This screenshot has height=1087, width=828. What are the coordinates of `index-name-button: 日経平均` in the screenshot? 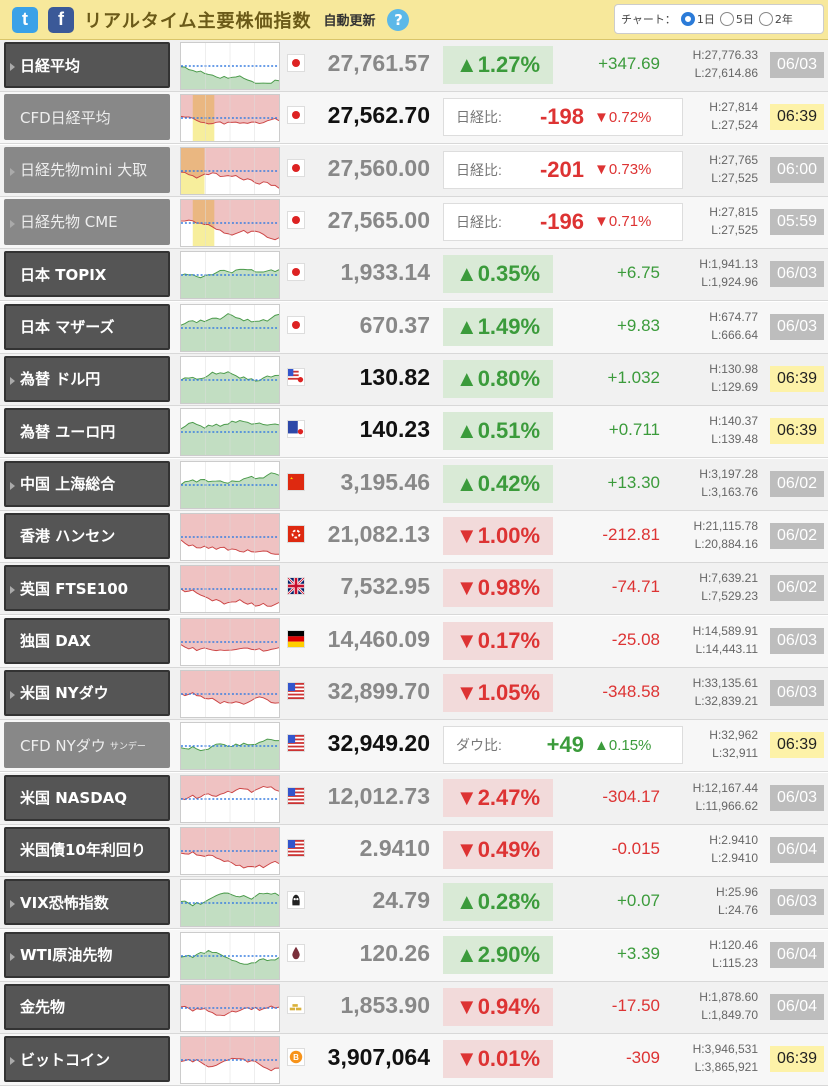 It's located at (87, 65).